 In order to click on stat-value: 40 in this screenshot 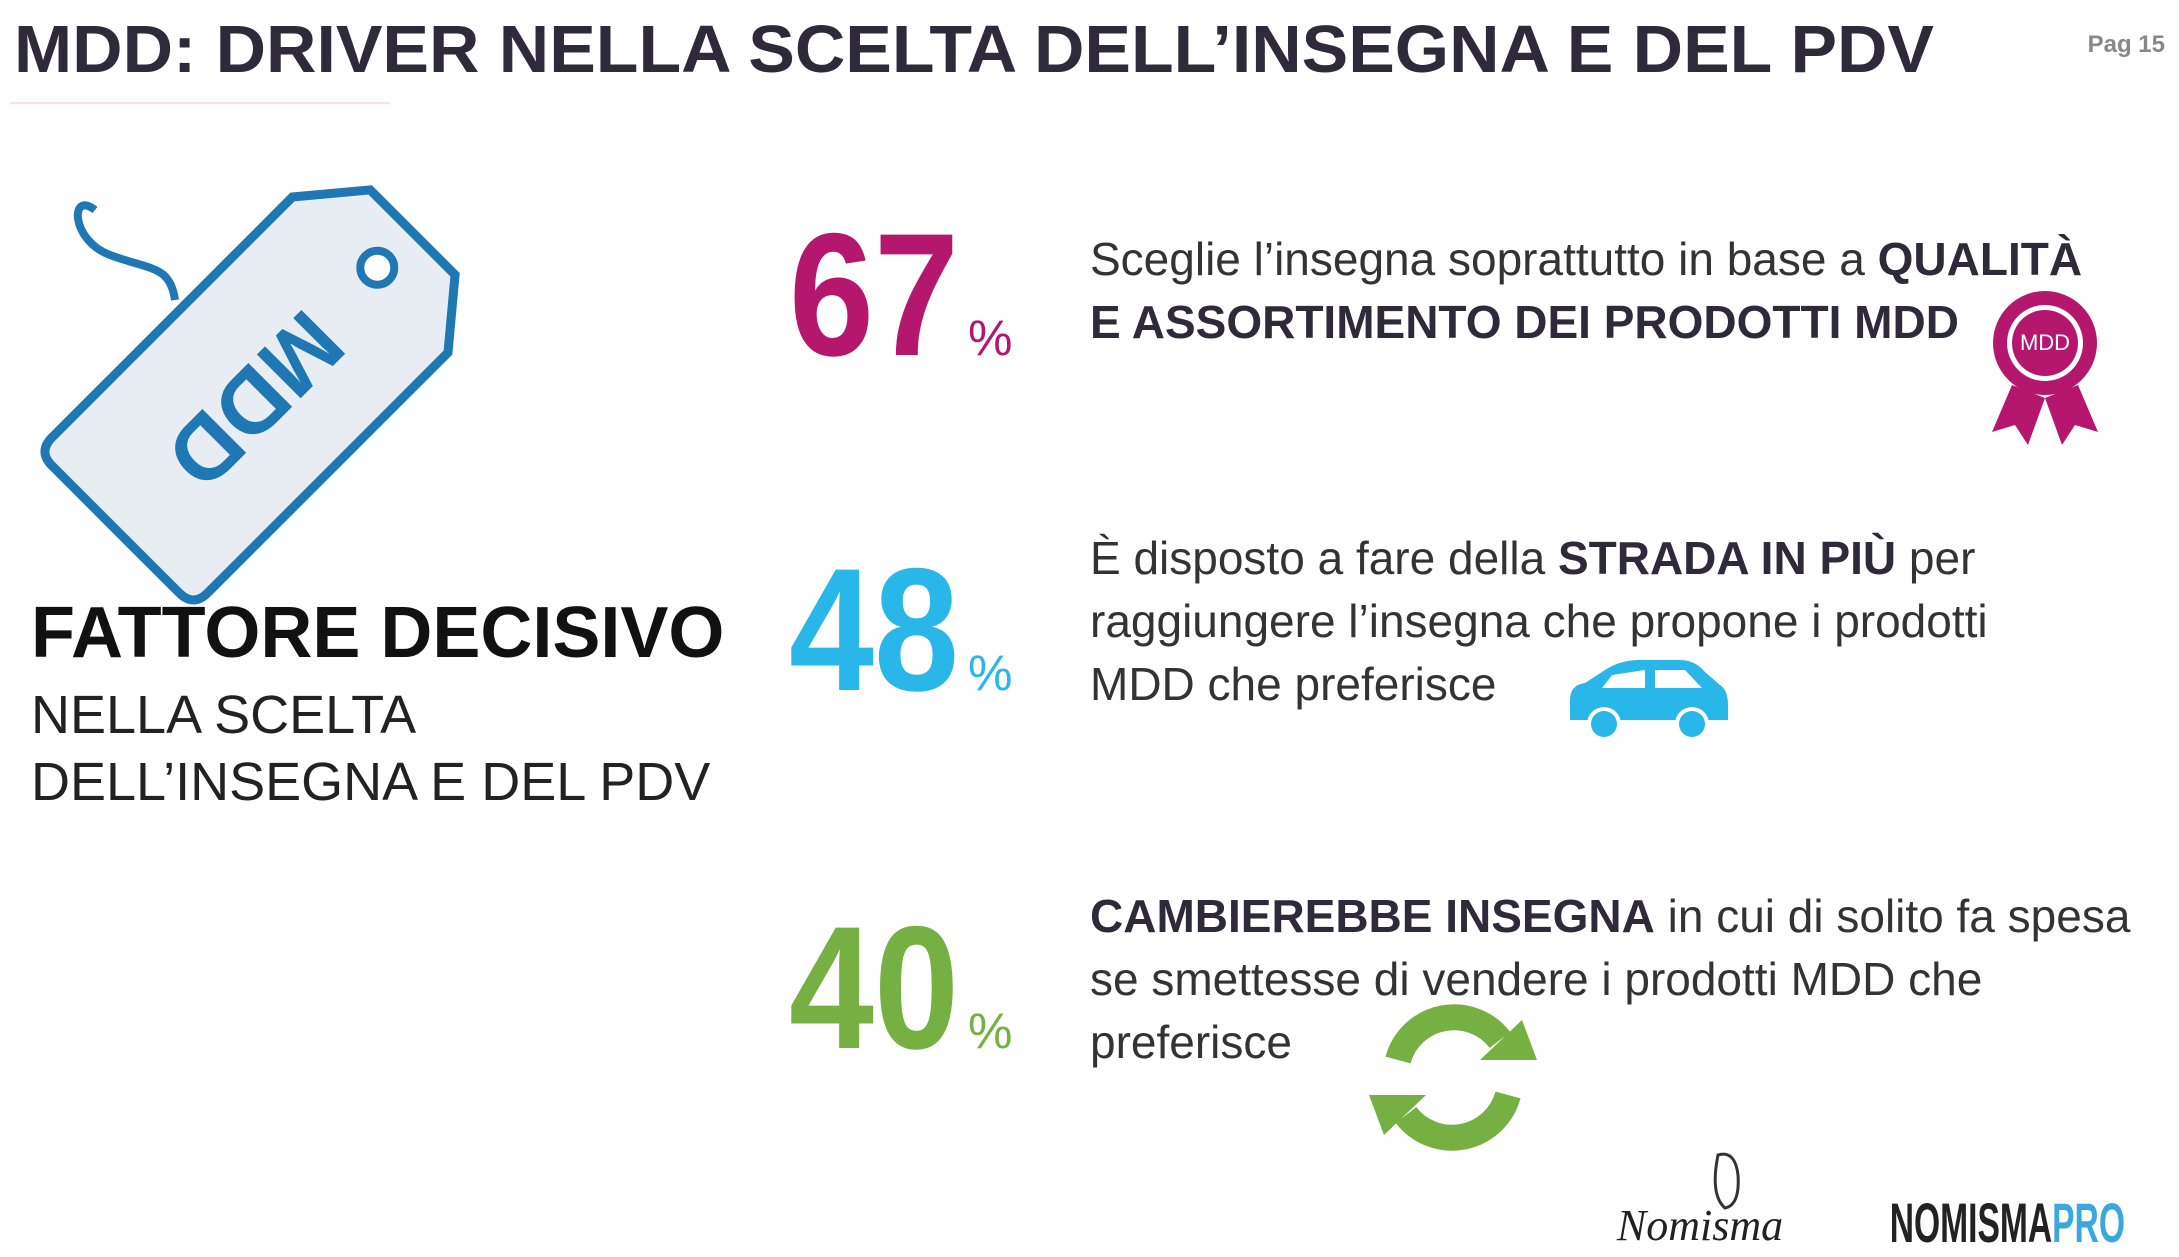, I will do `click(874, 988)`.